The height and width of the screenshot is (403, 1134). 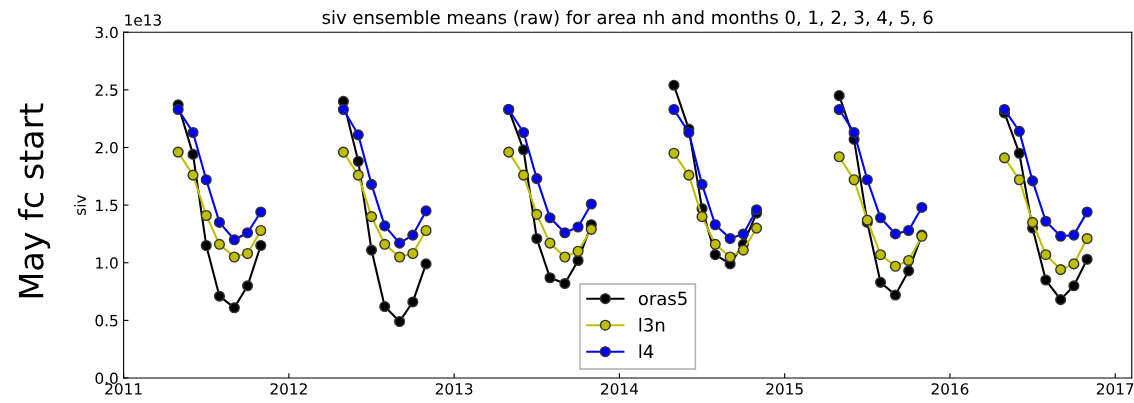 I want to click on legend-label: oras5, so click(x=662, y=298).